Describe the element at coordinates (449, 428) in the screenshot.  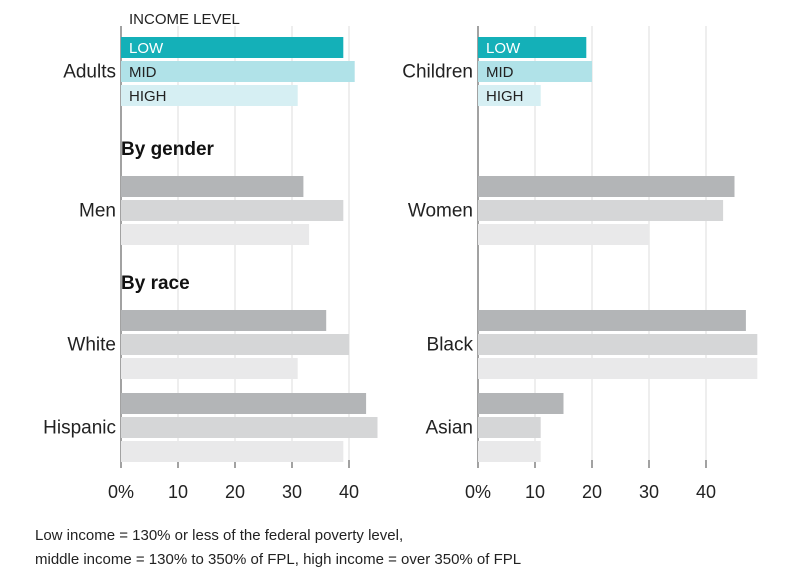
I see `category-label: Asian` at that location.